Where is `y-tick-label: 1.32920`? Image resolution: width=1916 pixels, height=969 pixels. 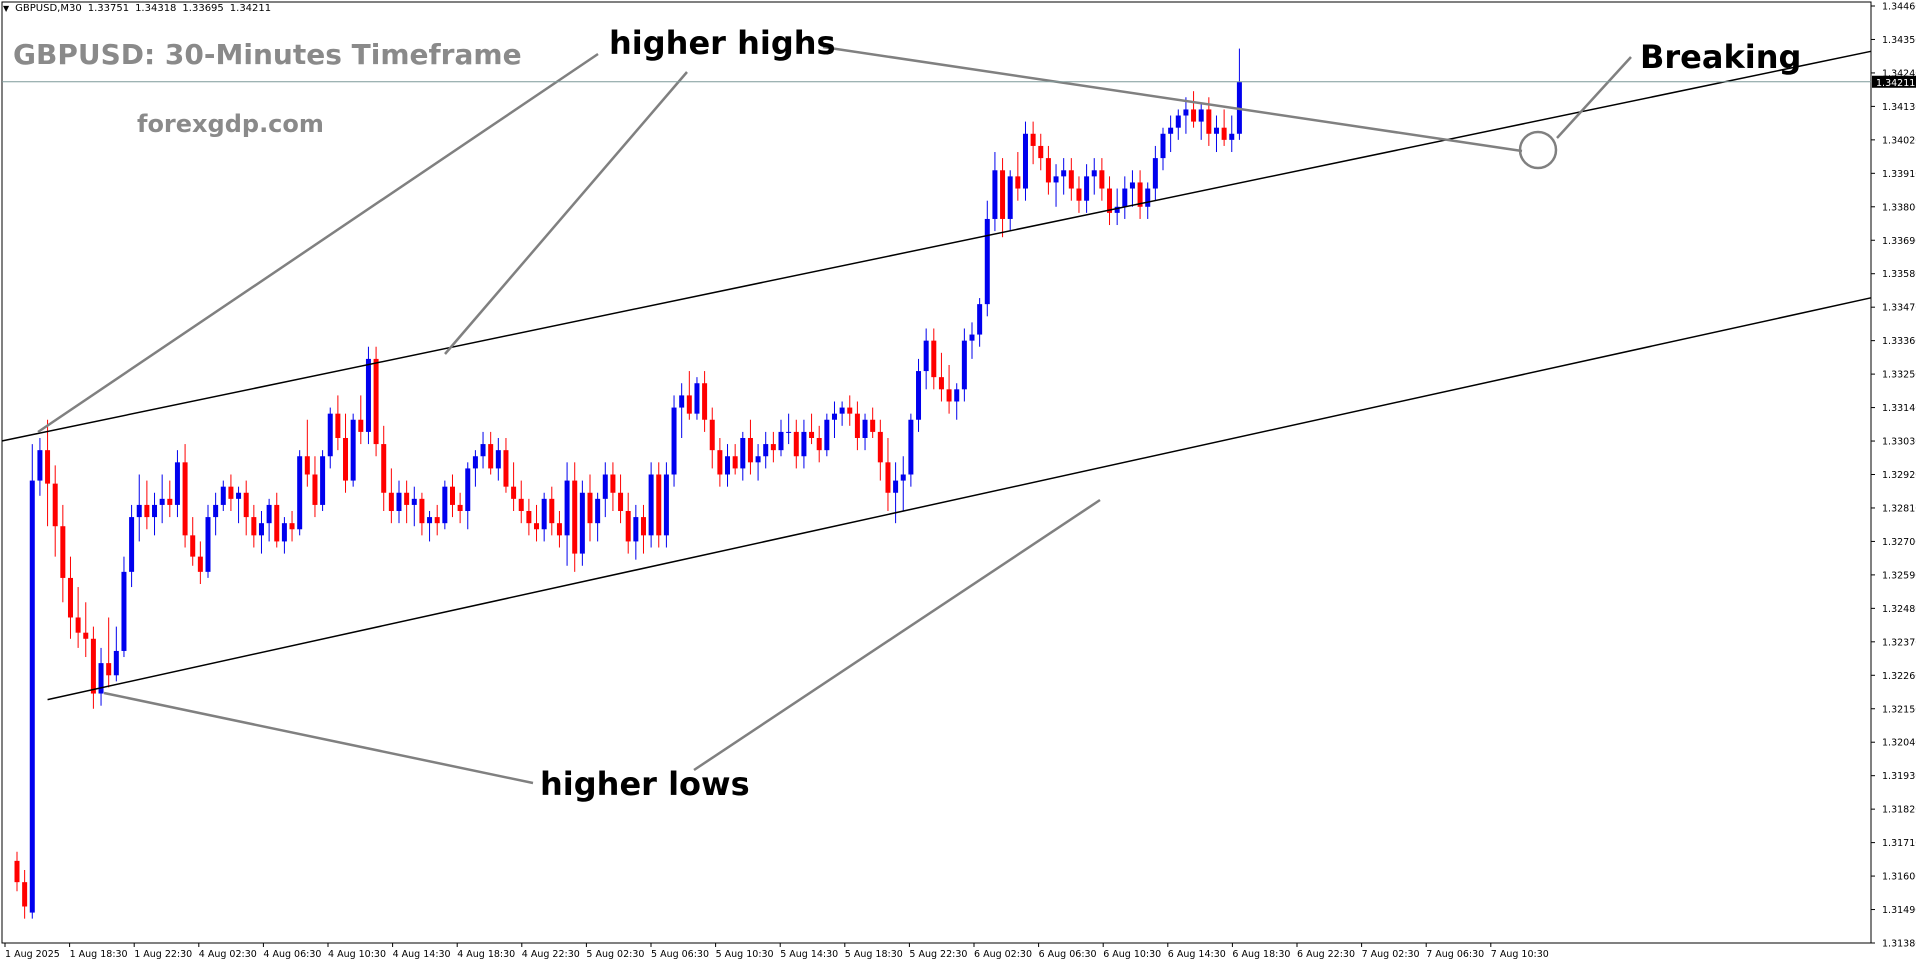 y-tick-label: 1.32920 is located at coordinates (1899, 475).